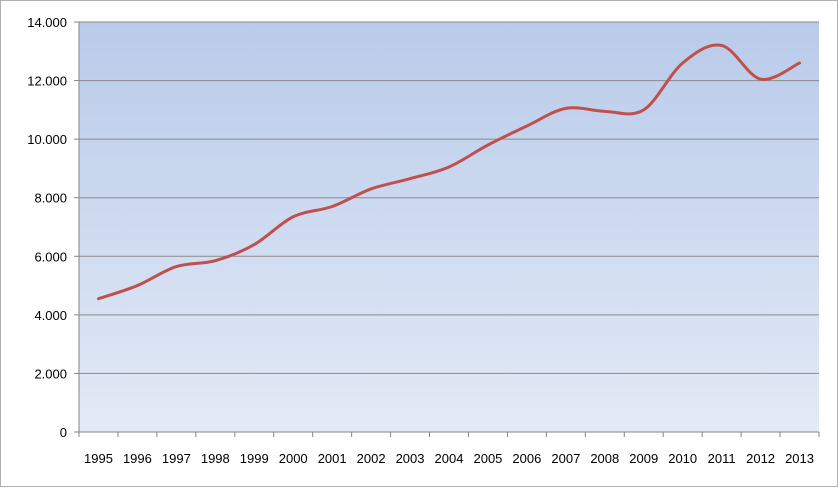  What do you see at coordinates (643, 458) in the screenshot?
I see `x-tick-label: 2009` at bounding box center [643, 458].